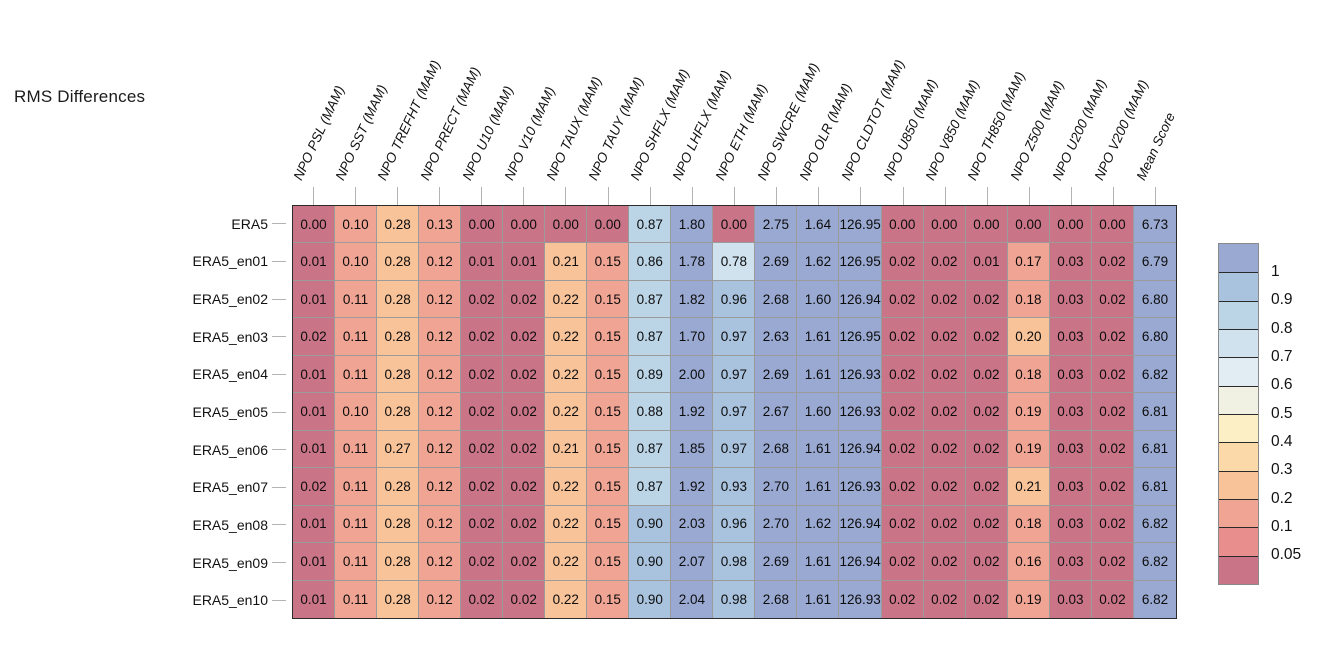  What do you see at coordinates (691, 561) in the screenshot?
I see `cell-value: 2.07` at bounding box center [691, 561].